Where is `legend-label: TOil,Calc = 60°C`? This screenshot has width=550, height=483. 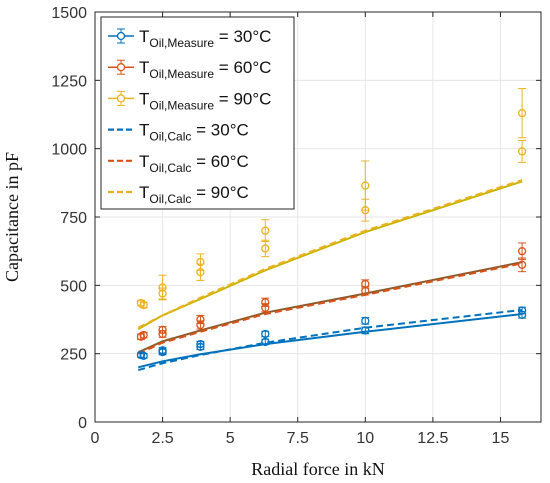
legend-label: TOil,Calc = 60°C is located at coordinates (194, 163).